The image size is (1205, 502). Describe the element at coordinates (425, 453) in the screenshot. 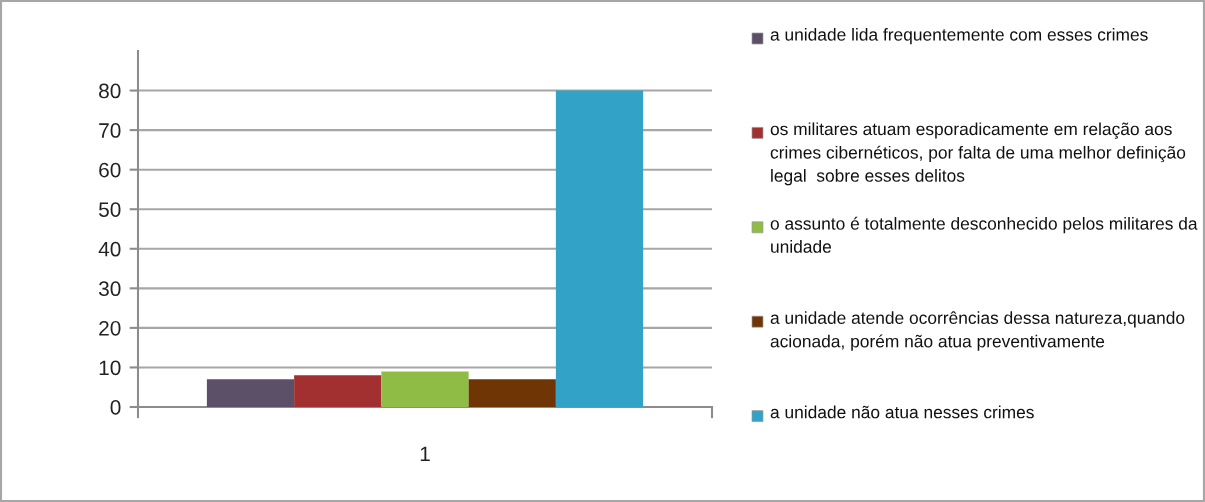

I see `x-tick-label: 1` at that location.